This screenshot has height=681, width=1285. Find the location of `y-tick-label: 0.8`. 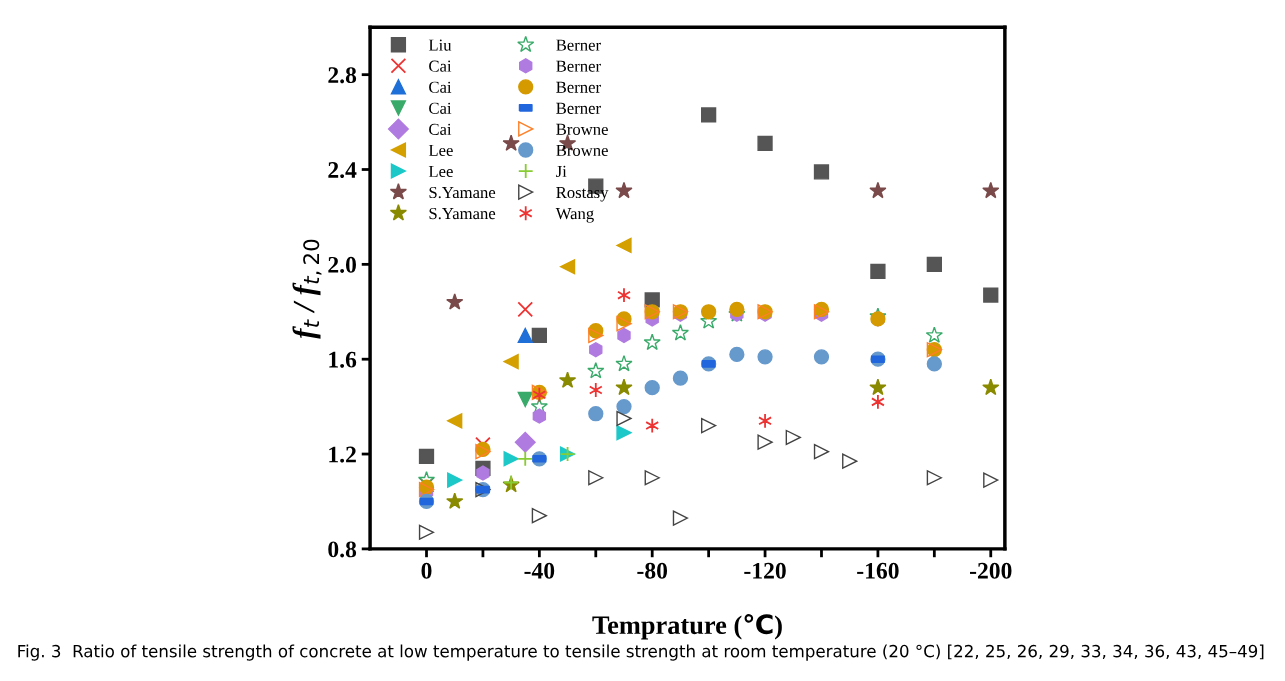

y-tick-label: 0.8 is located at coordinates (342, 549).